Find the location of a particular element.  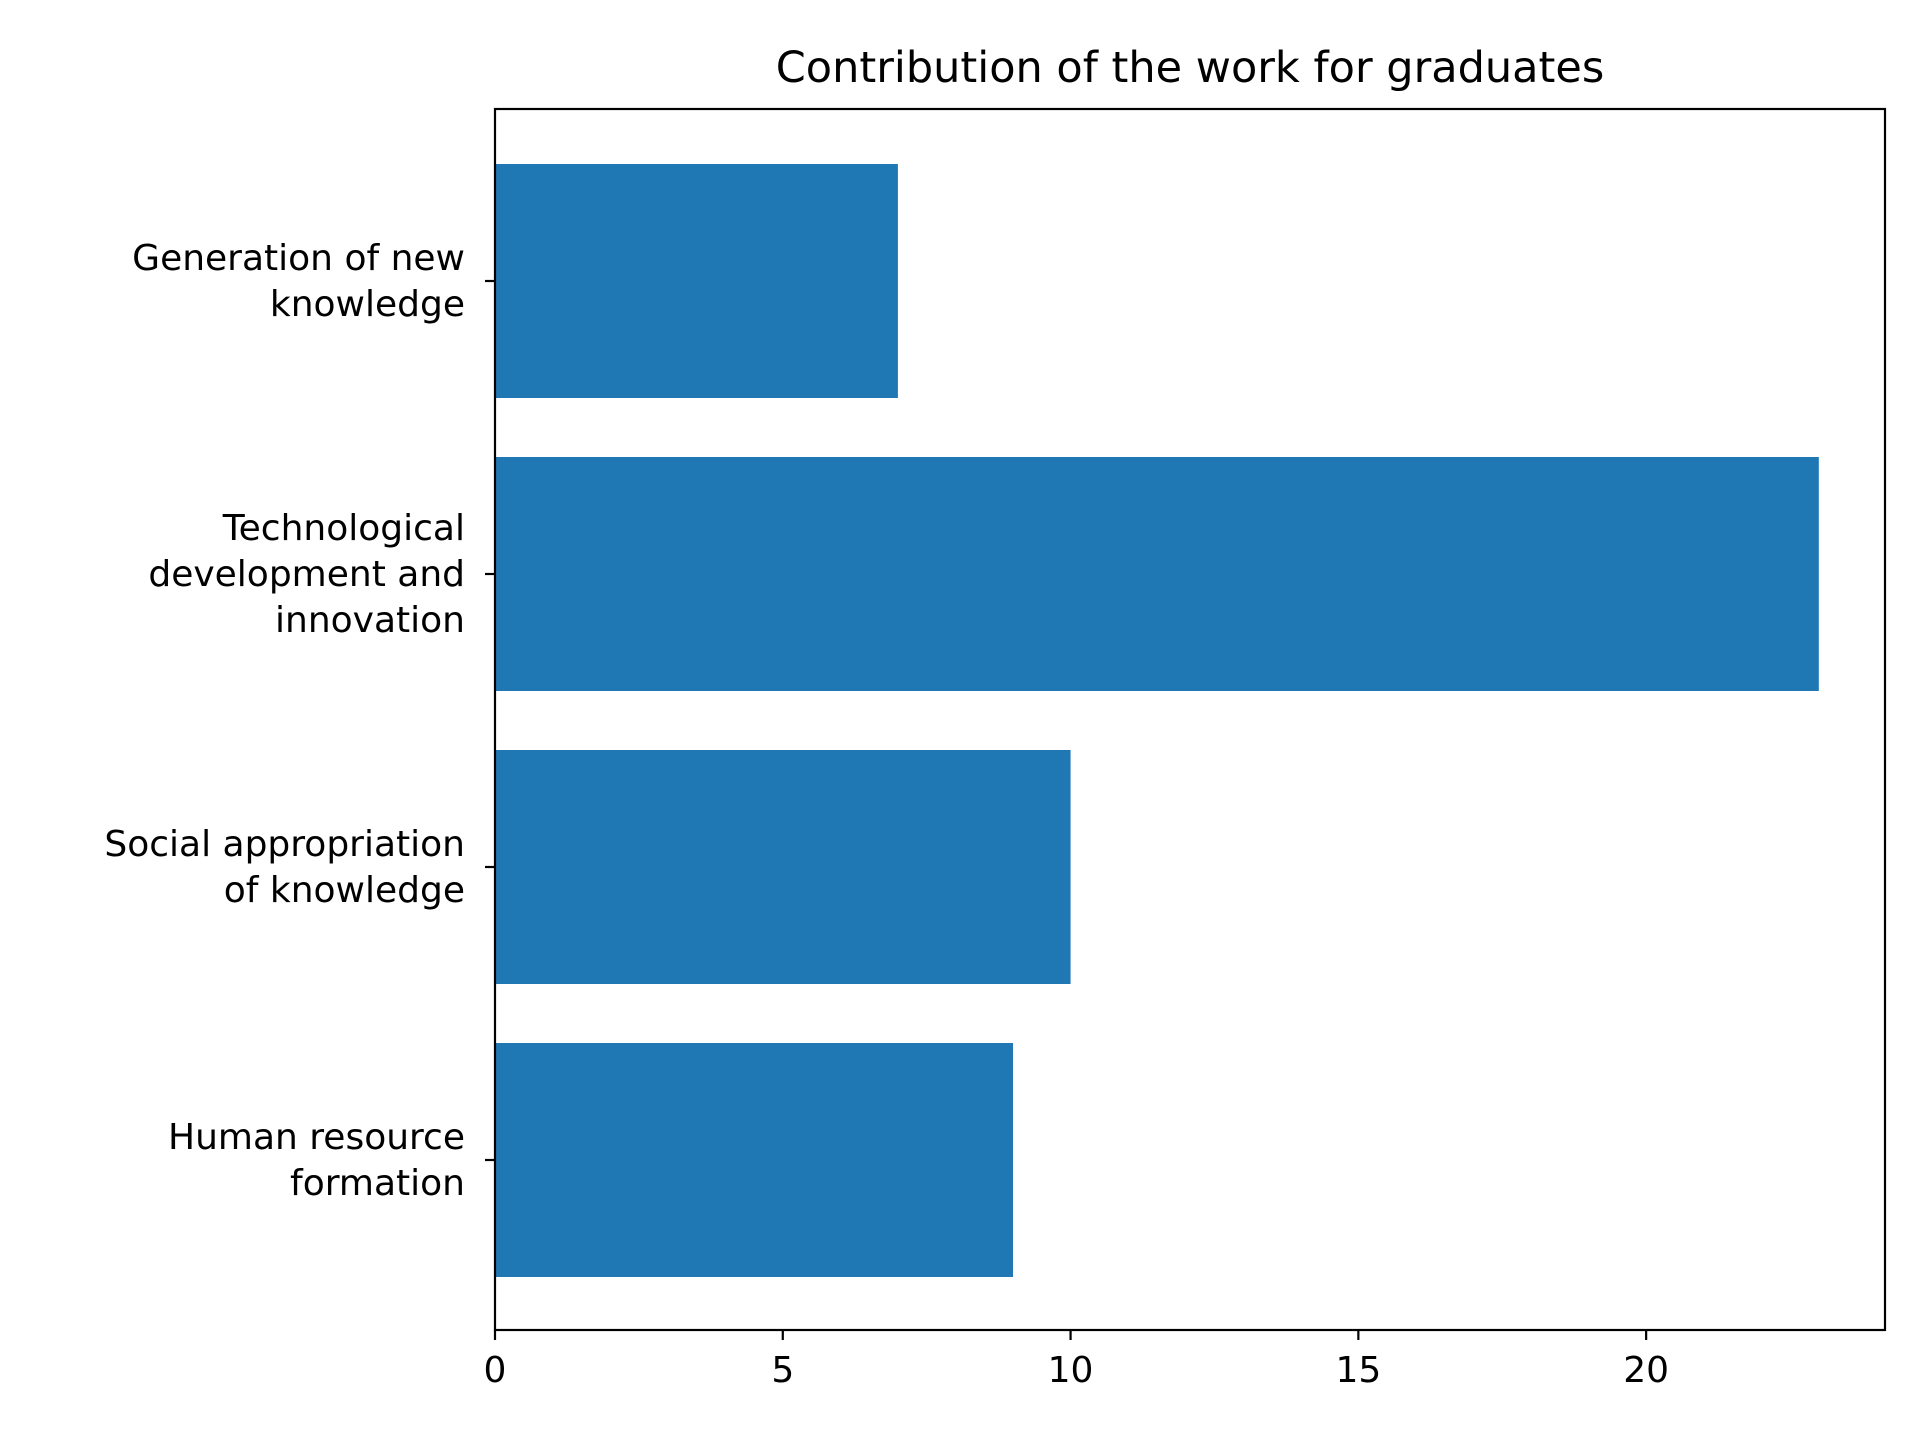

chart-title: Contribution of the work for graduates is located at coordinates (1190, 68).